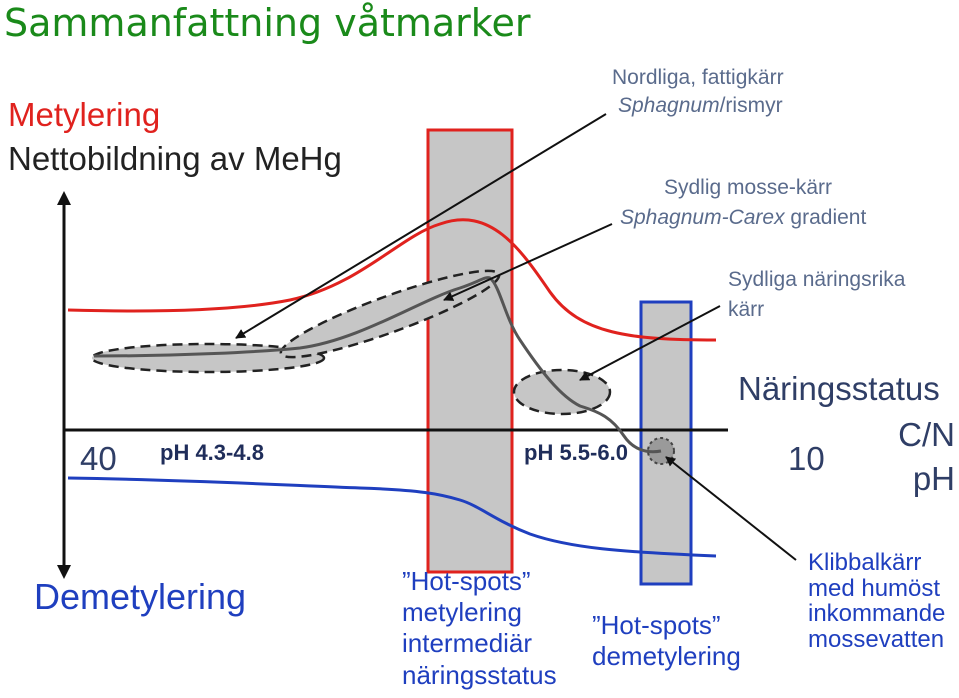 The image size is (959, 698). I want to click on x-axis-right-value: 10, so click(806, 458).